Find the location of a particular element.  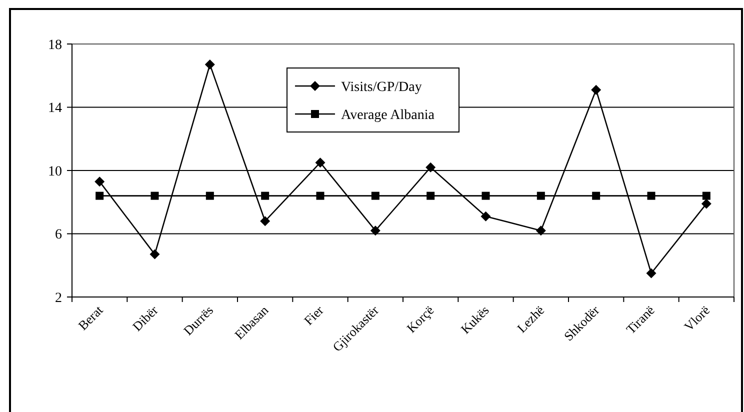

y-tick-label: 18 is located at coordinates (55, 45).